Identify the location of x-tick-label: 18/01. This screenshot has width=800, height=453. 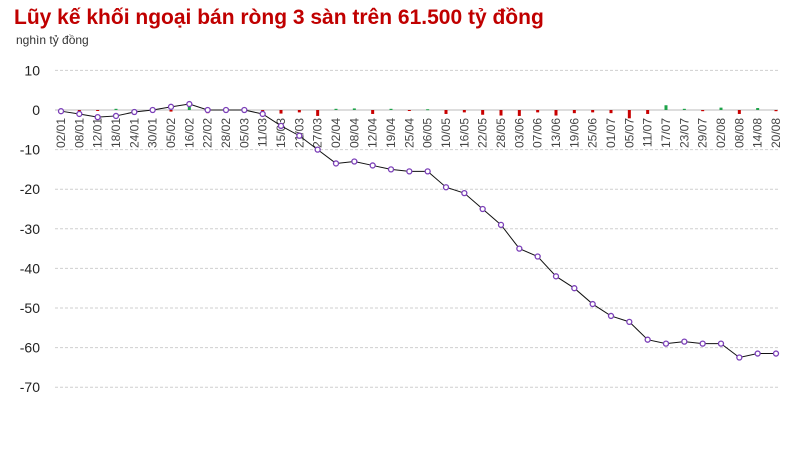
(116, 133).